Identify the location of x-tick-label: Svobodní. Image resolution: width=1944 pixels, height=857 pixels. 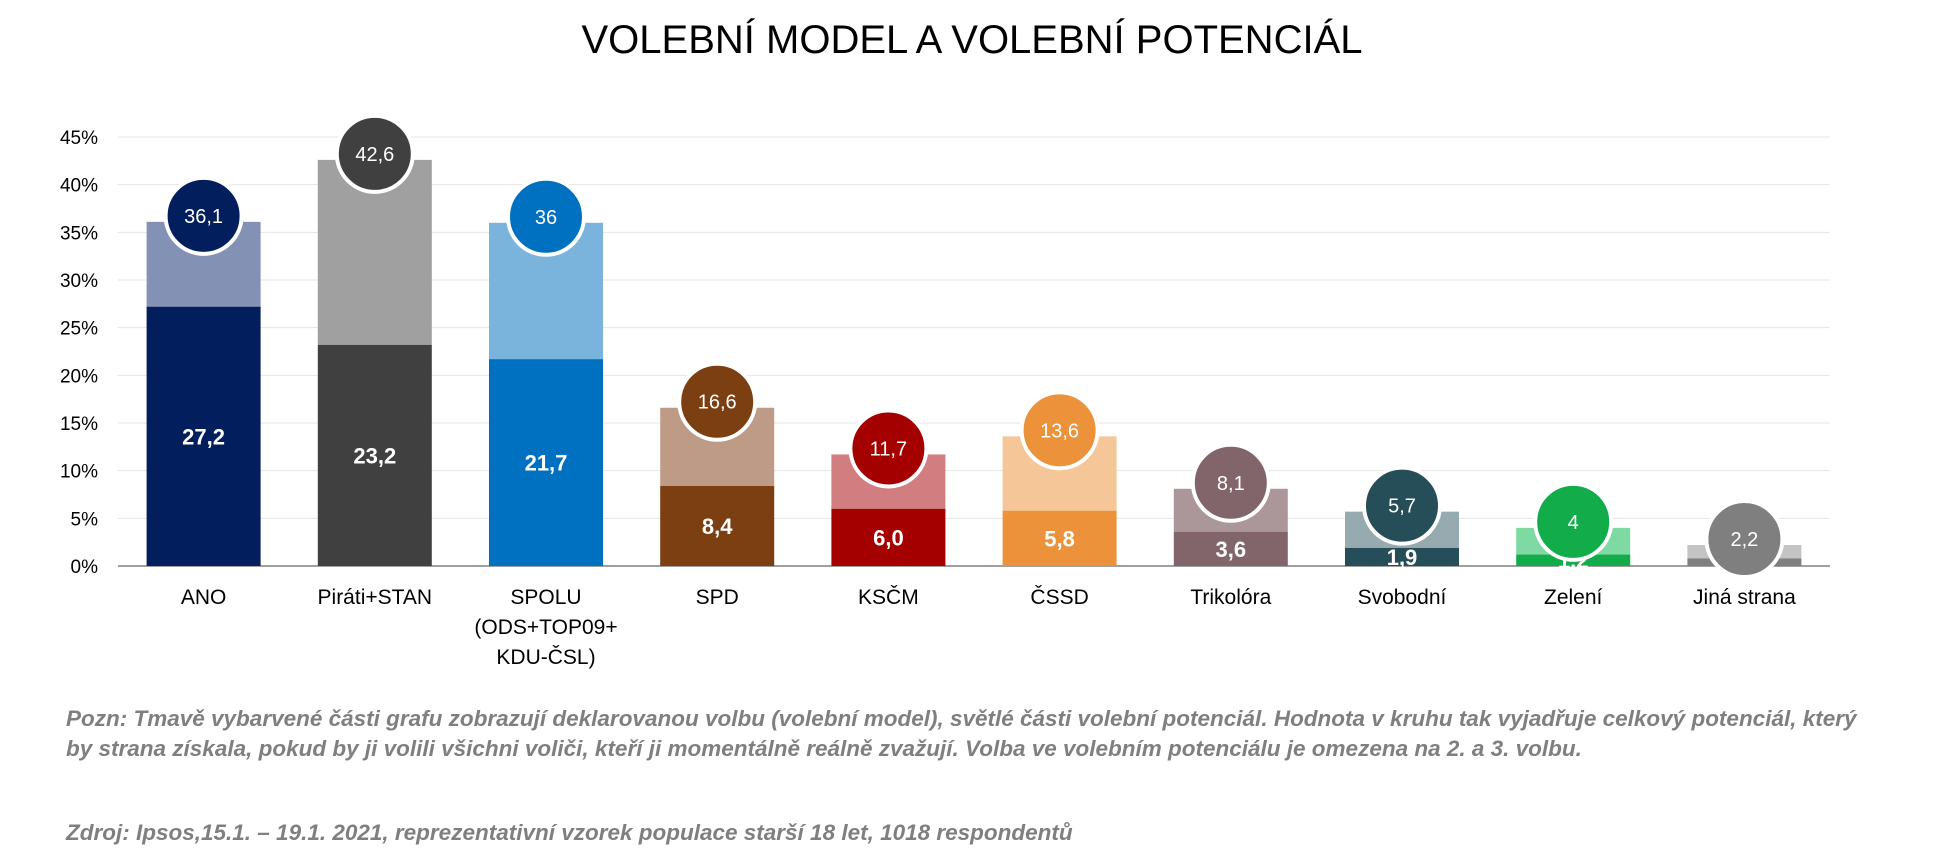
(1402, 597).